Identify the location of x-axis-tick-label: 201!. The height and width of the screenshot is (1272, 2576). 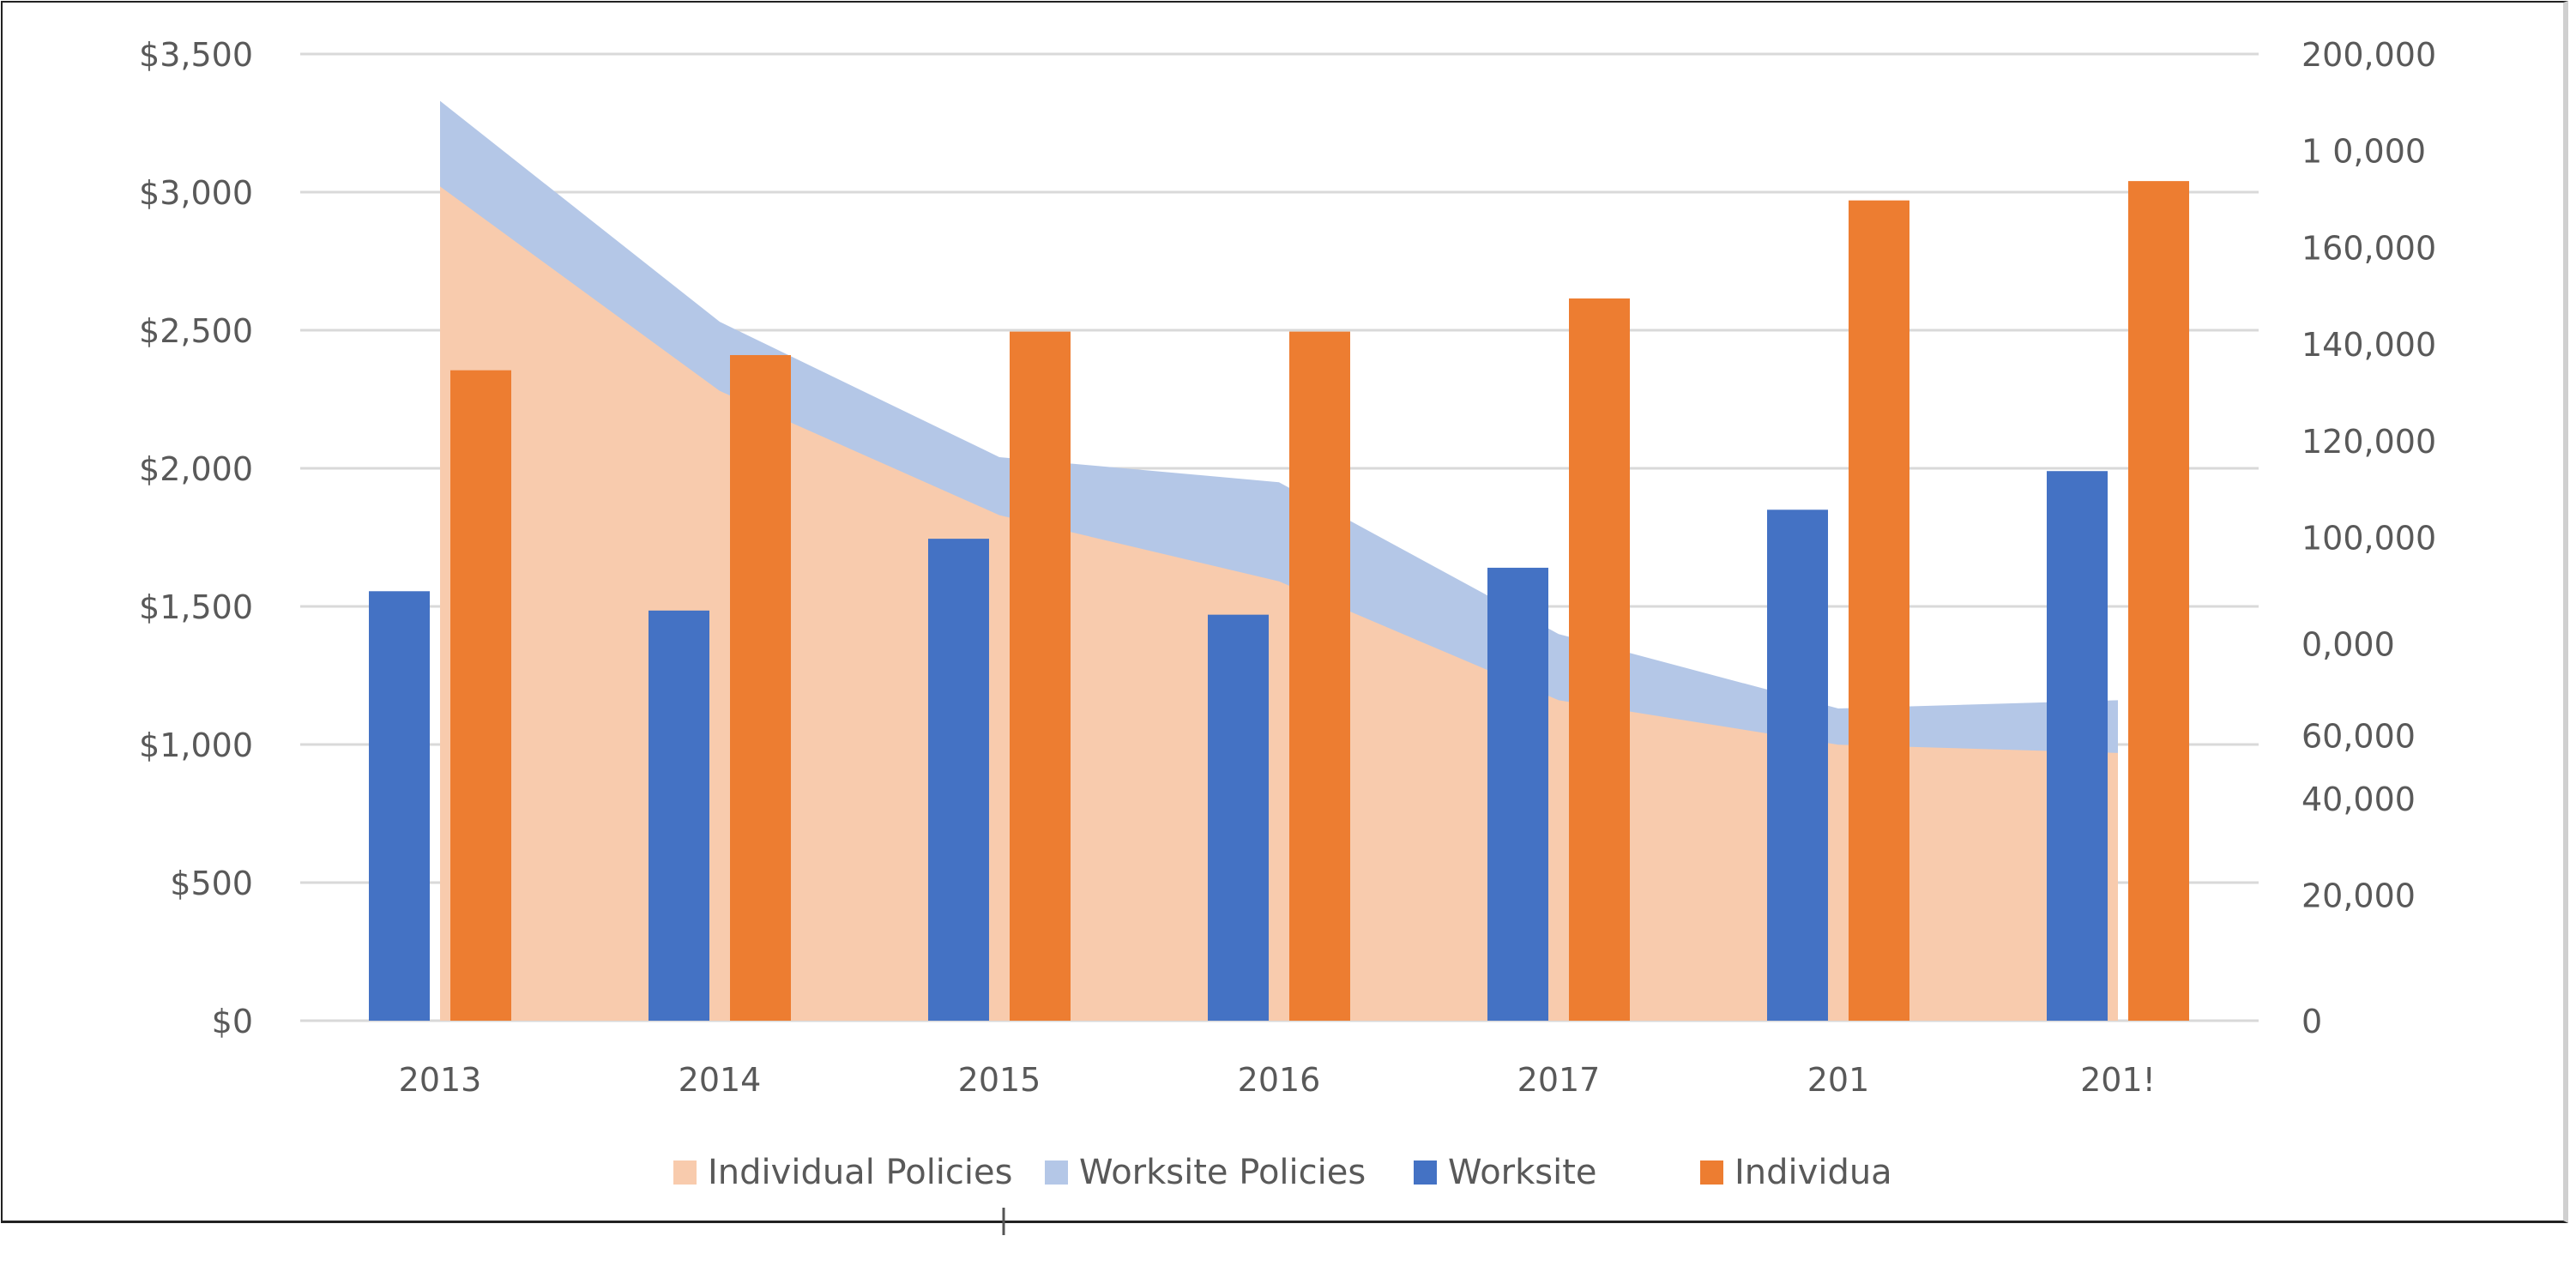
(2118, 1080).